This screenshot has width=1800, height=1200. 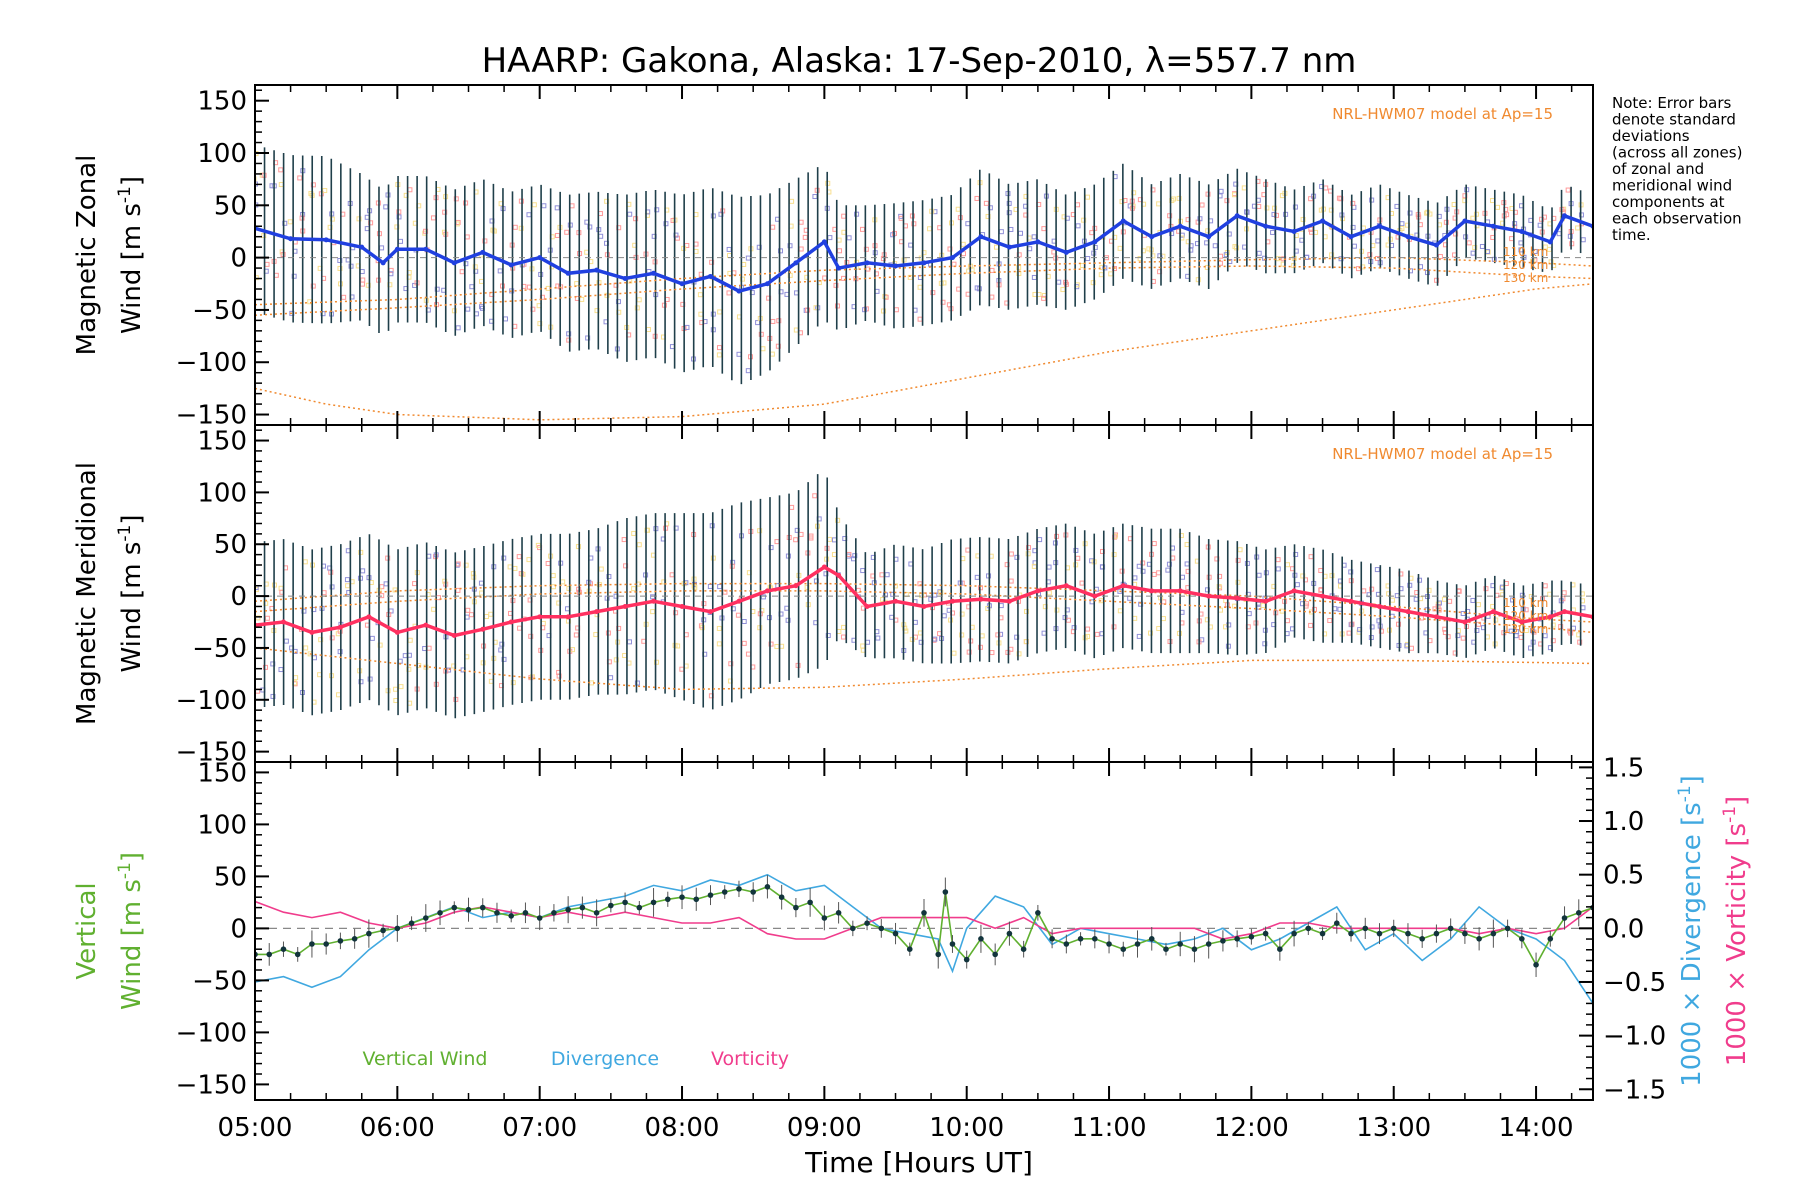 I want to click on x-tick-label: 14:00, so click(x=1536, y=1128).